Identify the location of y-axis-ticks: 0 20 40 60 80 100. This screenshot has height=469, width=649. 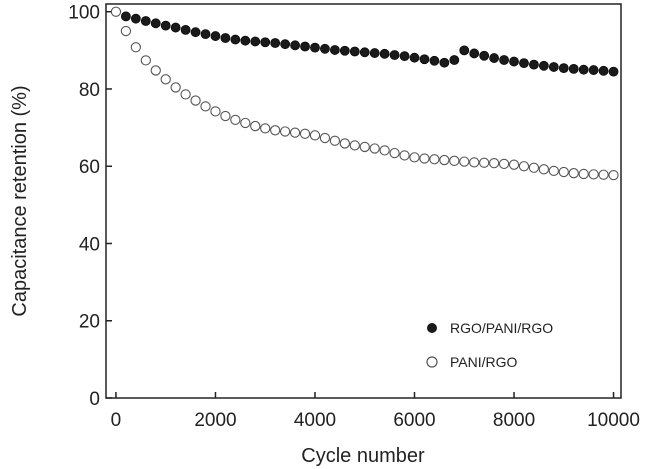
(90, 206).